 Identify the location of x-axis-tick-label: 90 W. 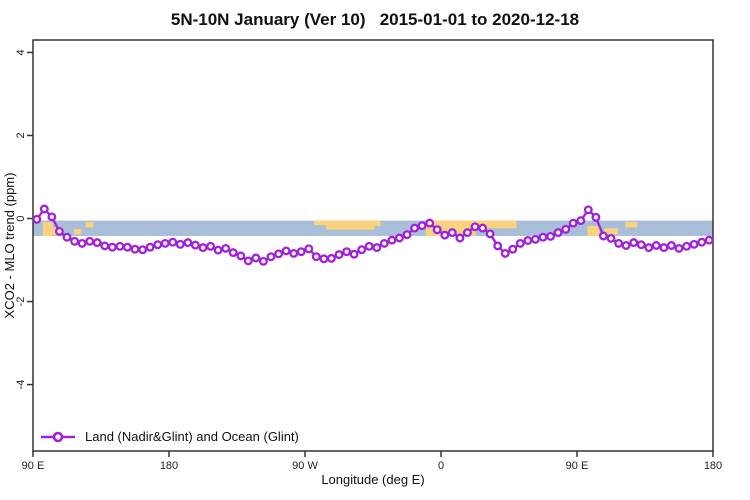
(305, 466).